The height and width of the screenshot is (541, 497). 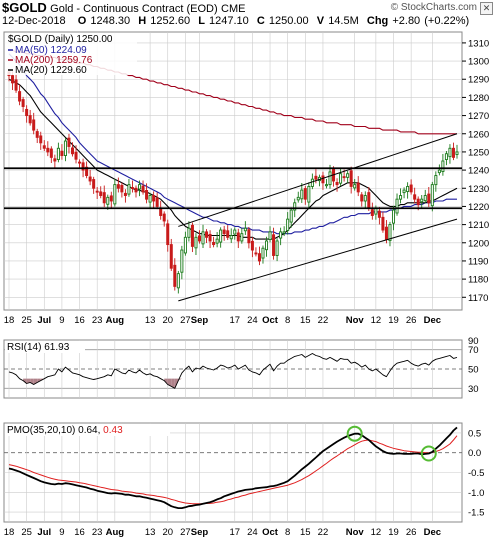 What do you see at coordinates (433, 7) in the screenshot?
I see `watermark: © StockCharts.com` at bounding box center [433, 7].